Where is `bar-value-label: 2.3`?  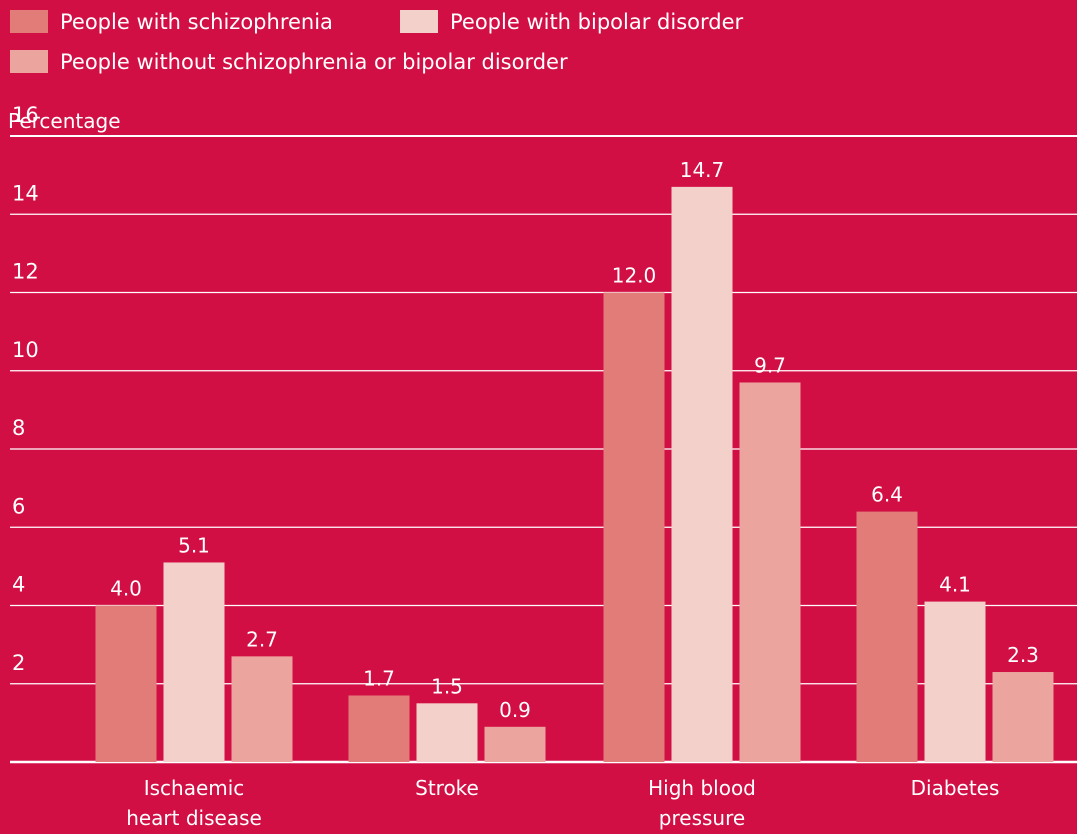
bar-value-label: 2.3 is located at coordinates (1023, 655).